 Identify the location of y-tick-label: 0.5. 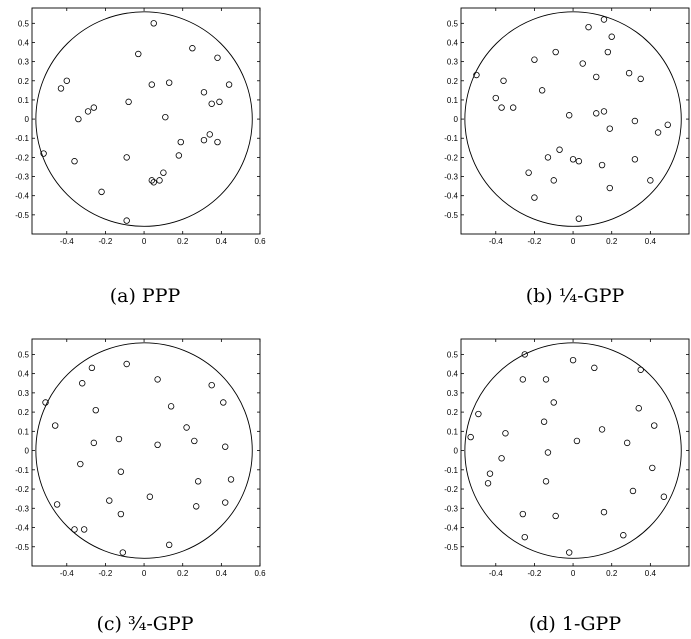
(453, 354).